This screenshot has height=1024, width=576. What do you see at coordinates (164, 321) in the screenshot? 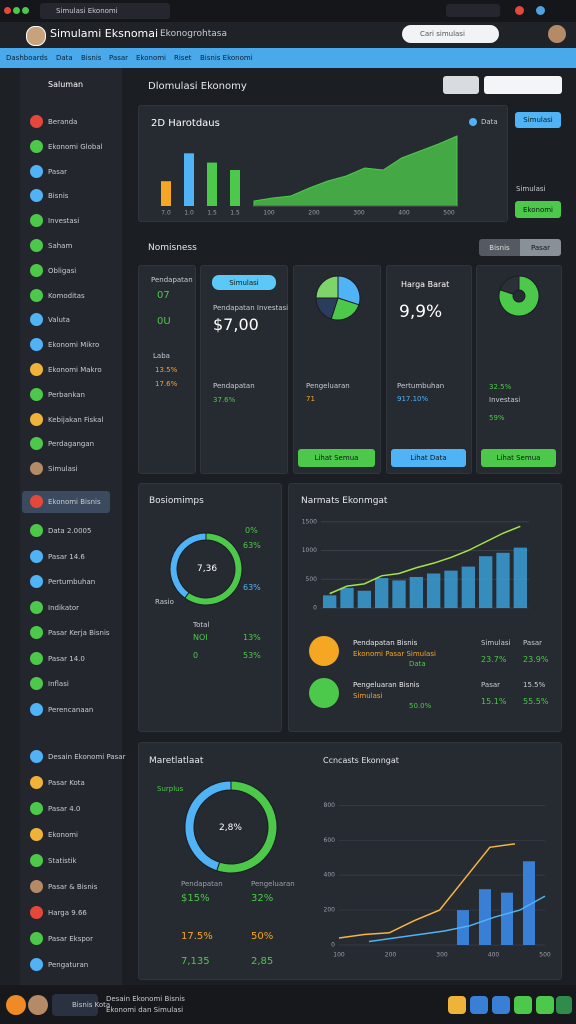
I see `card-value: 0U` at bounding box center [164, 321].